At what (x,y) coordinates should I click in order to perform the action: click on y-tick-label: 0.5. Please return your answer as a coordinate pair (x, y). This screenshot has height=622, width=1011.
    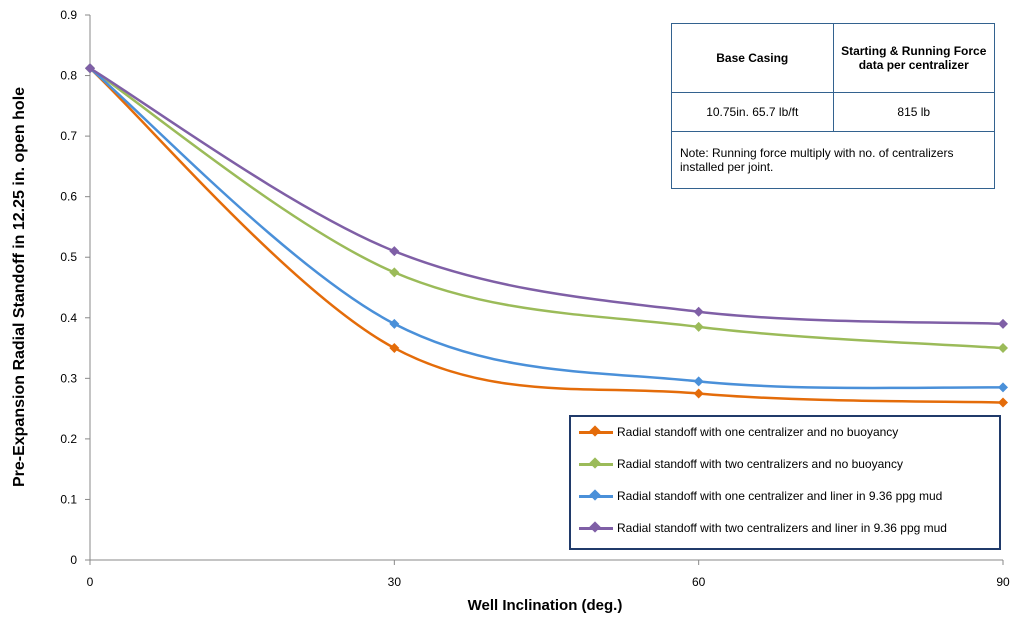
    Looking at the image, I should click on (68, 257).